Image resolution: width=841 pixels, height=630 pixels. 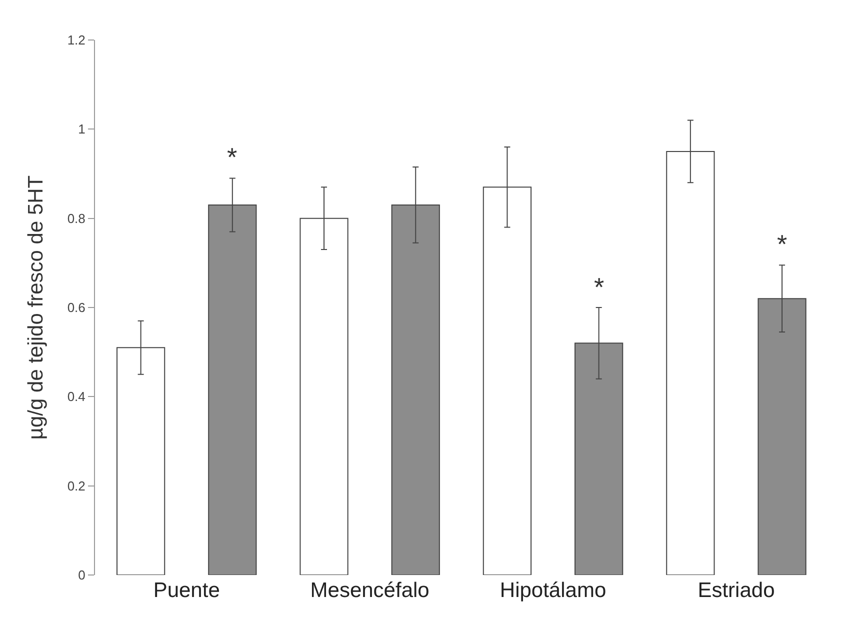 What do you see at coordinates (76, 308) in the screenshot?
I see `y-tick-label: 0.6` at bounding box center [76, 308].